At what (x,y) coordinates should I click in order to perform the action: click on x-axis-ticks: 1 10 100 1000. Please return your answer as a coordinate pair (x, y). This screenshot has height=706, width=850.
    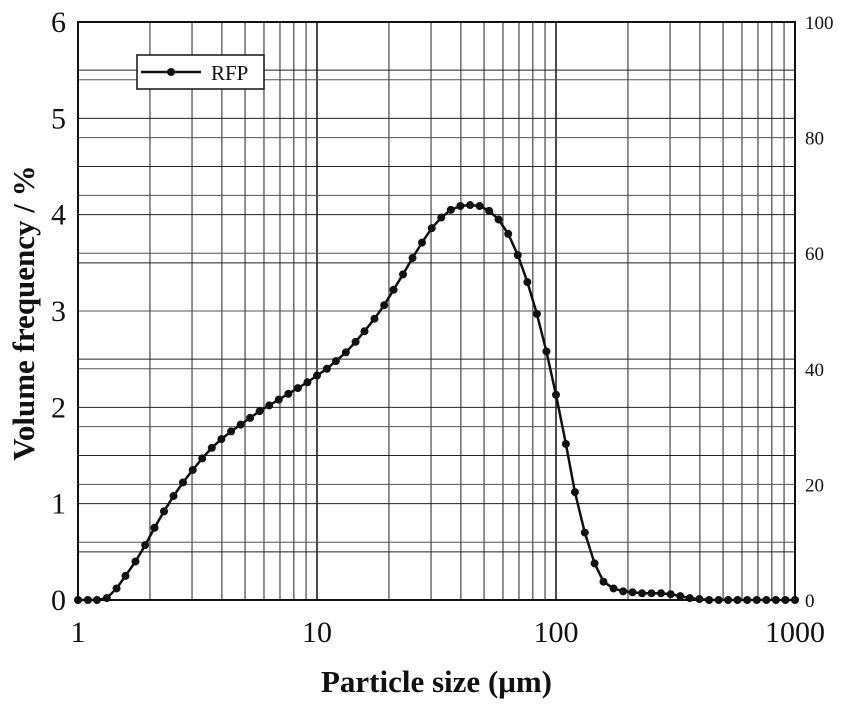
    Looking at the image, I should click on (448, 632).